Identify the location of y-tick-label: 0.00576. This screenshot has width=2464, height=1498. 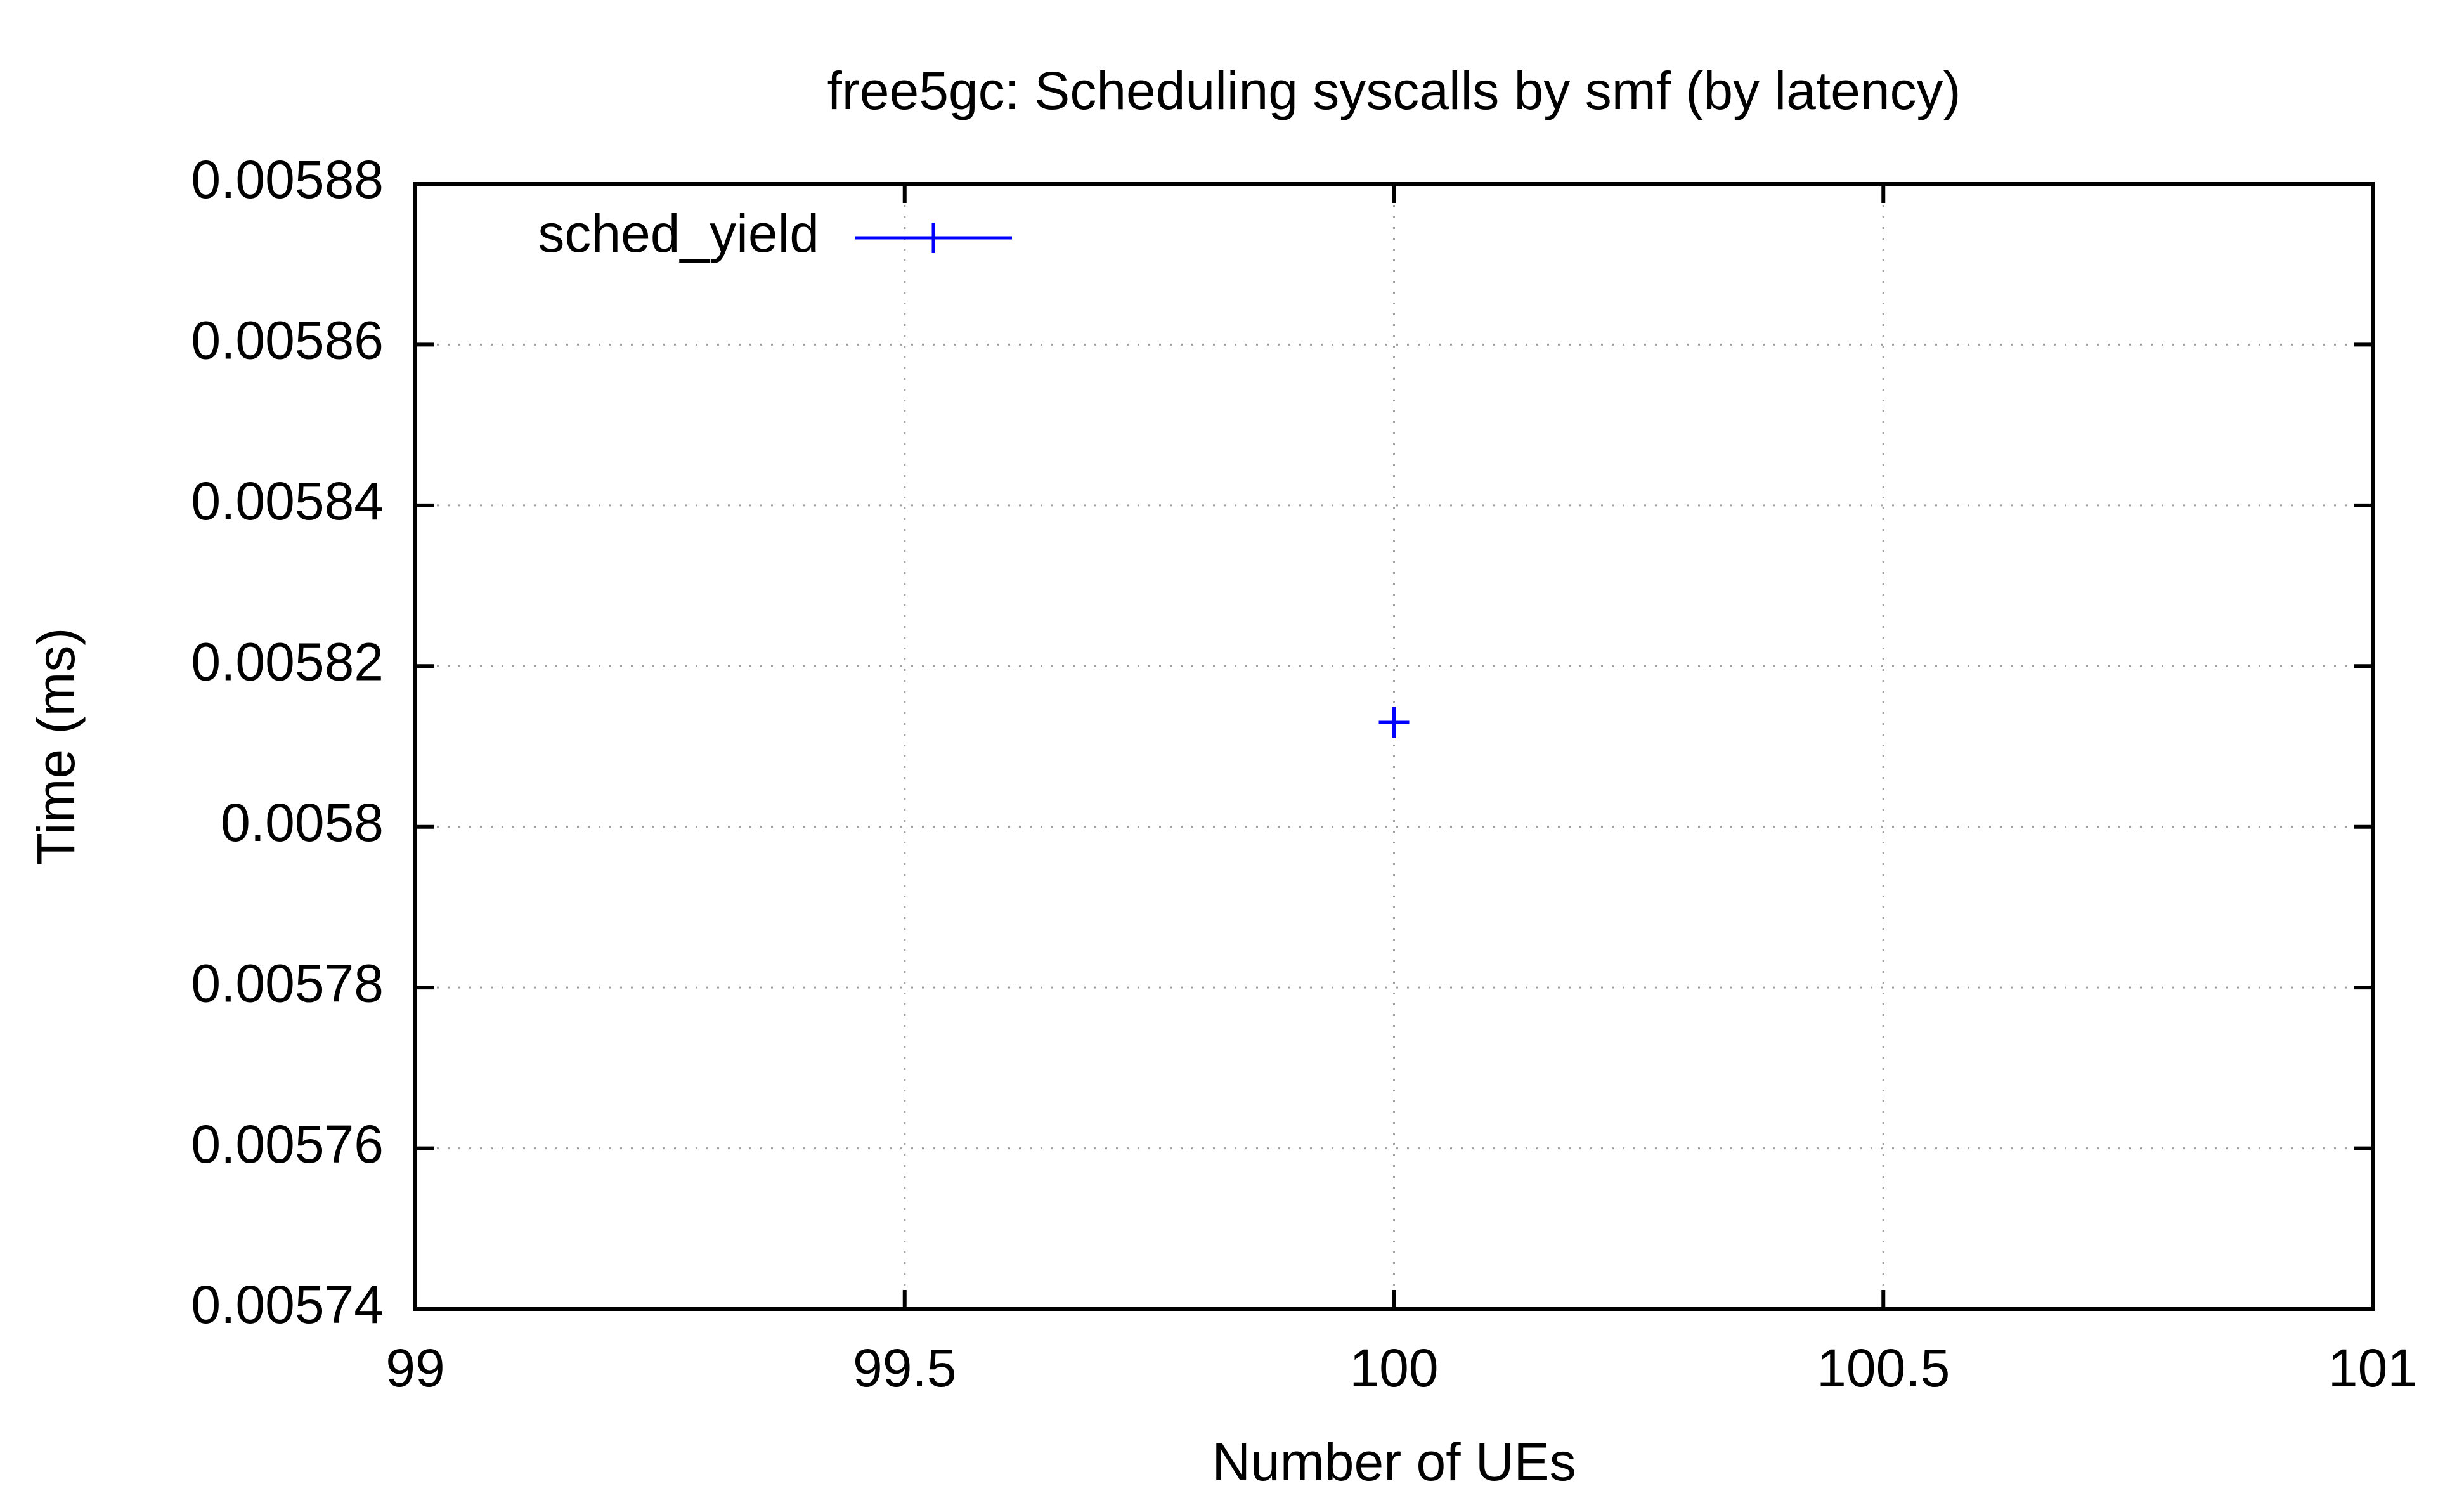
(287, 1144).